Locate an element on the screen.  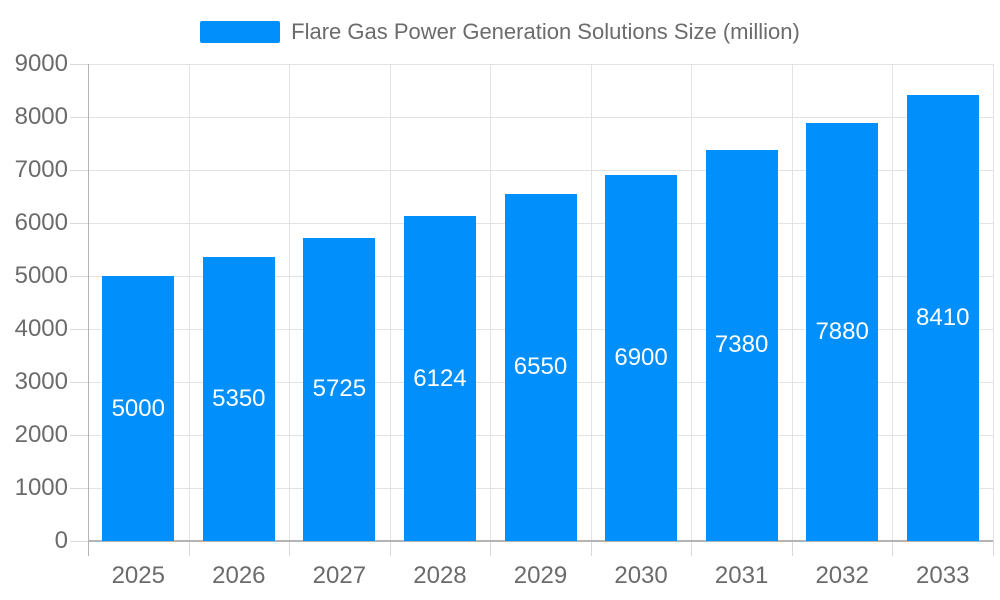
y-axis-label: 4000 is located at coordinates (41, 328).